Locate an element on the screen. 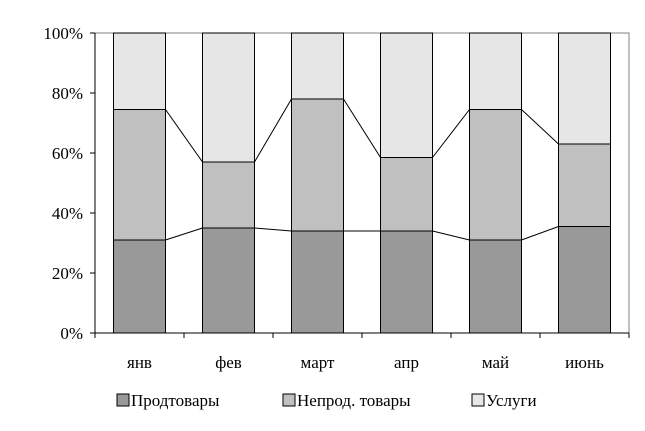  legend-label-3: Услуги is located at coordinates (511, 400).